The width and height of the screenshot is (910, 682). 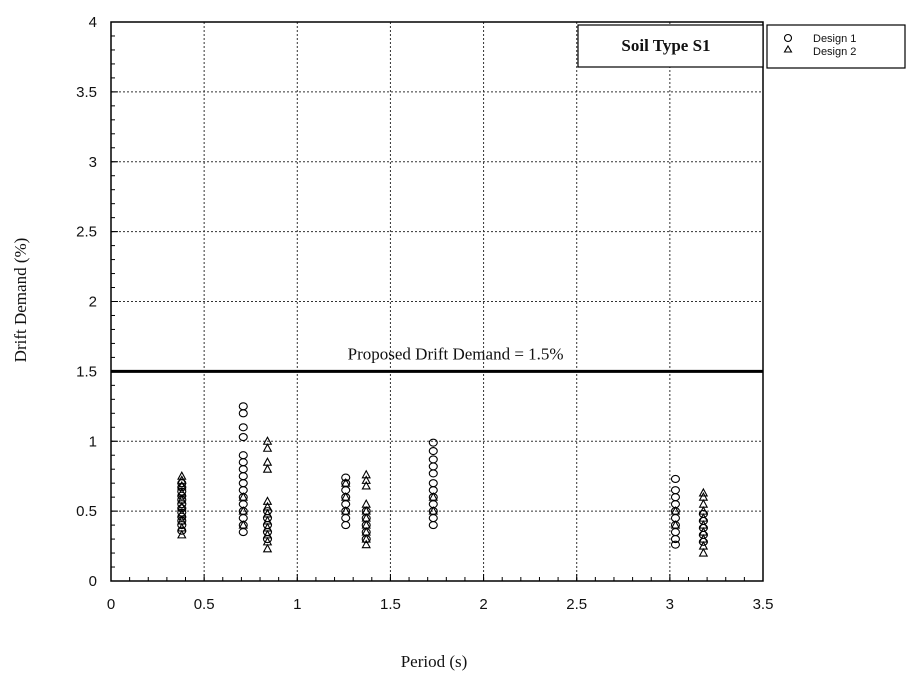 What do you see at coordinates (93, 302) in the screenshot?
I see `y-tick-label: 2` at bounding box center [93, 302].